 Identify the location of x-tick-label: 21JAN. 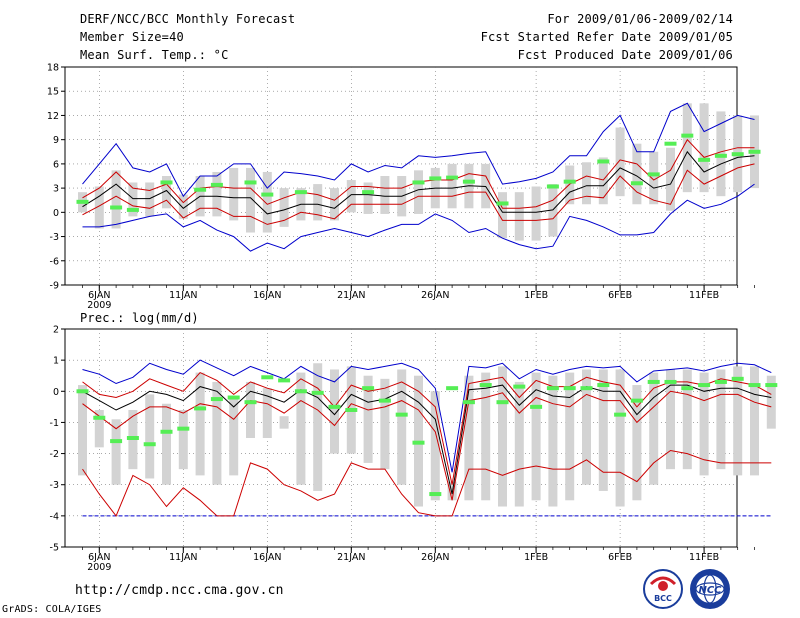
(351, 295).